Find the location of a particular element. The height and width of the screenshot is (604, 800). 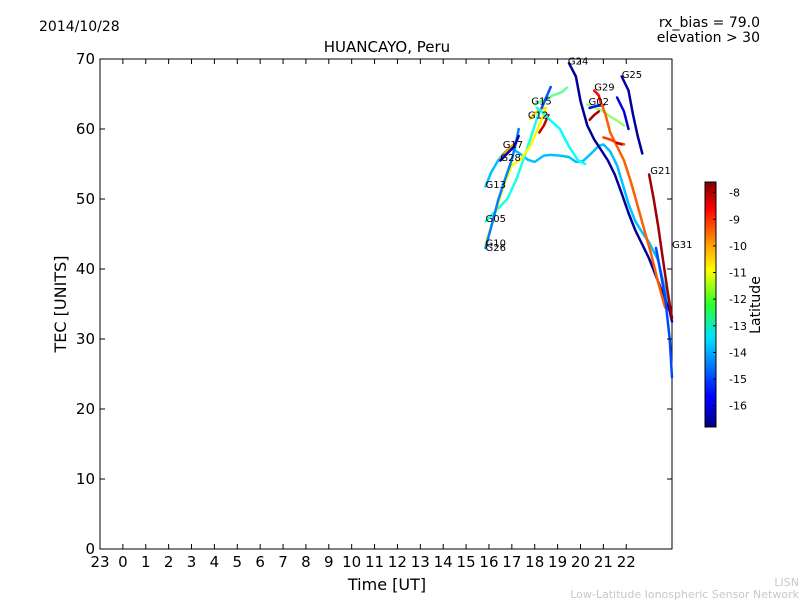

x-tick-label: 16 is located at coordinates (488, 562).